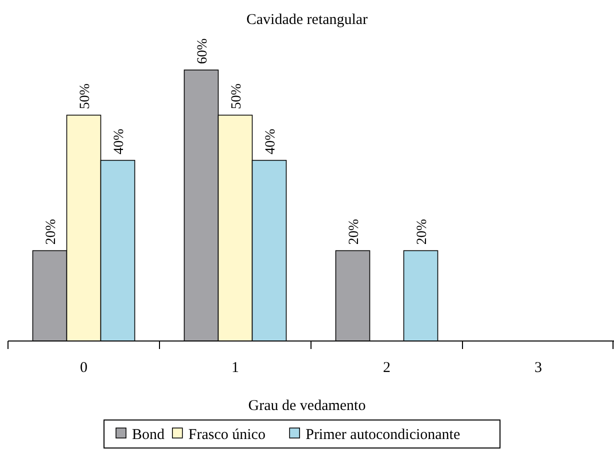  Describe the element at coordinates (307, 20) in the screenshot. I see `chart-title: Cavidade retangular` at that location.